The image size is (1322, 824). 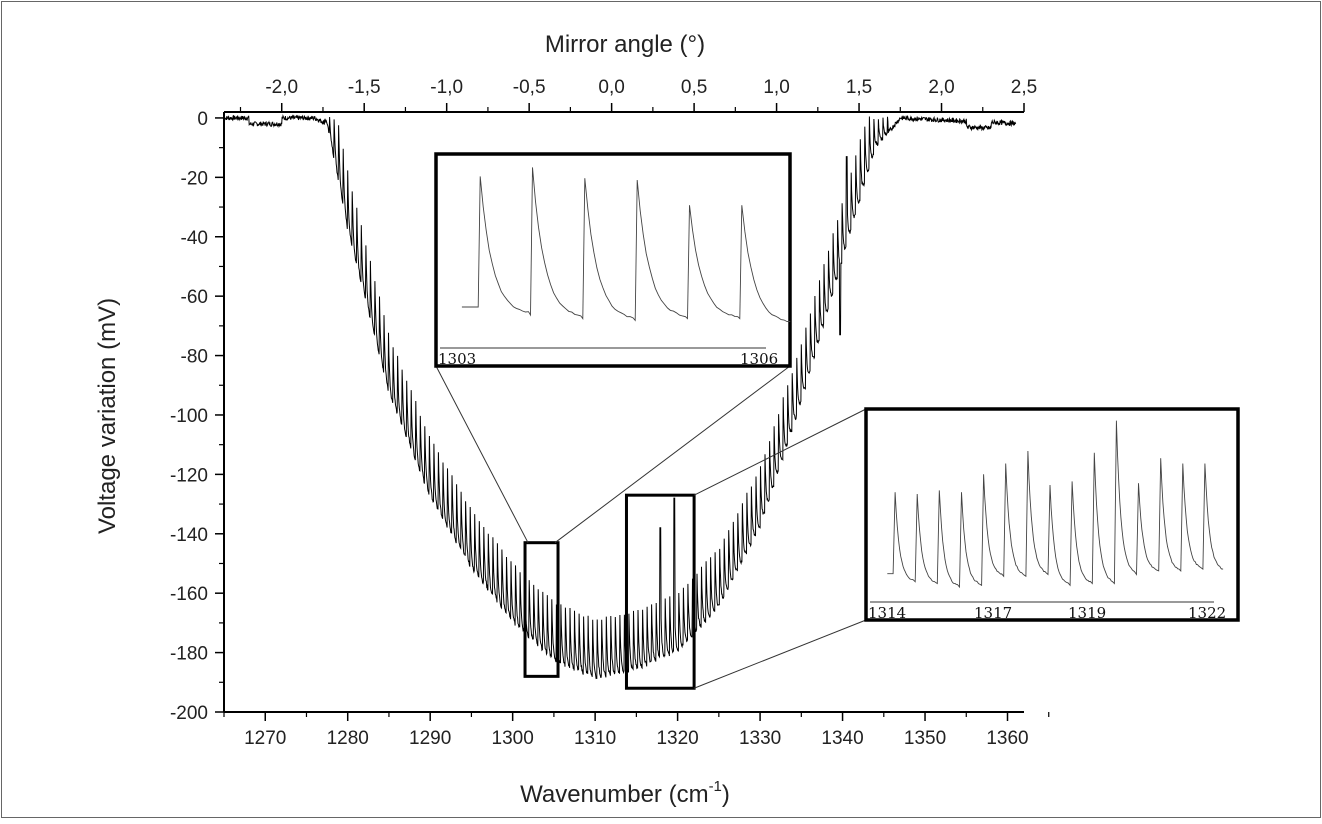 I want to click on y-tick-label: -80, so click(x=194, y=357).